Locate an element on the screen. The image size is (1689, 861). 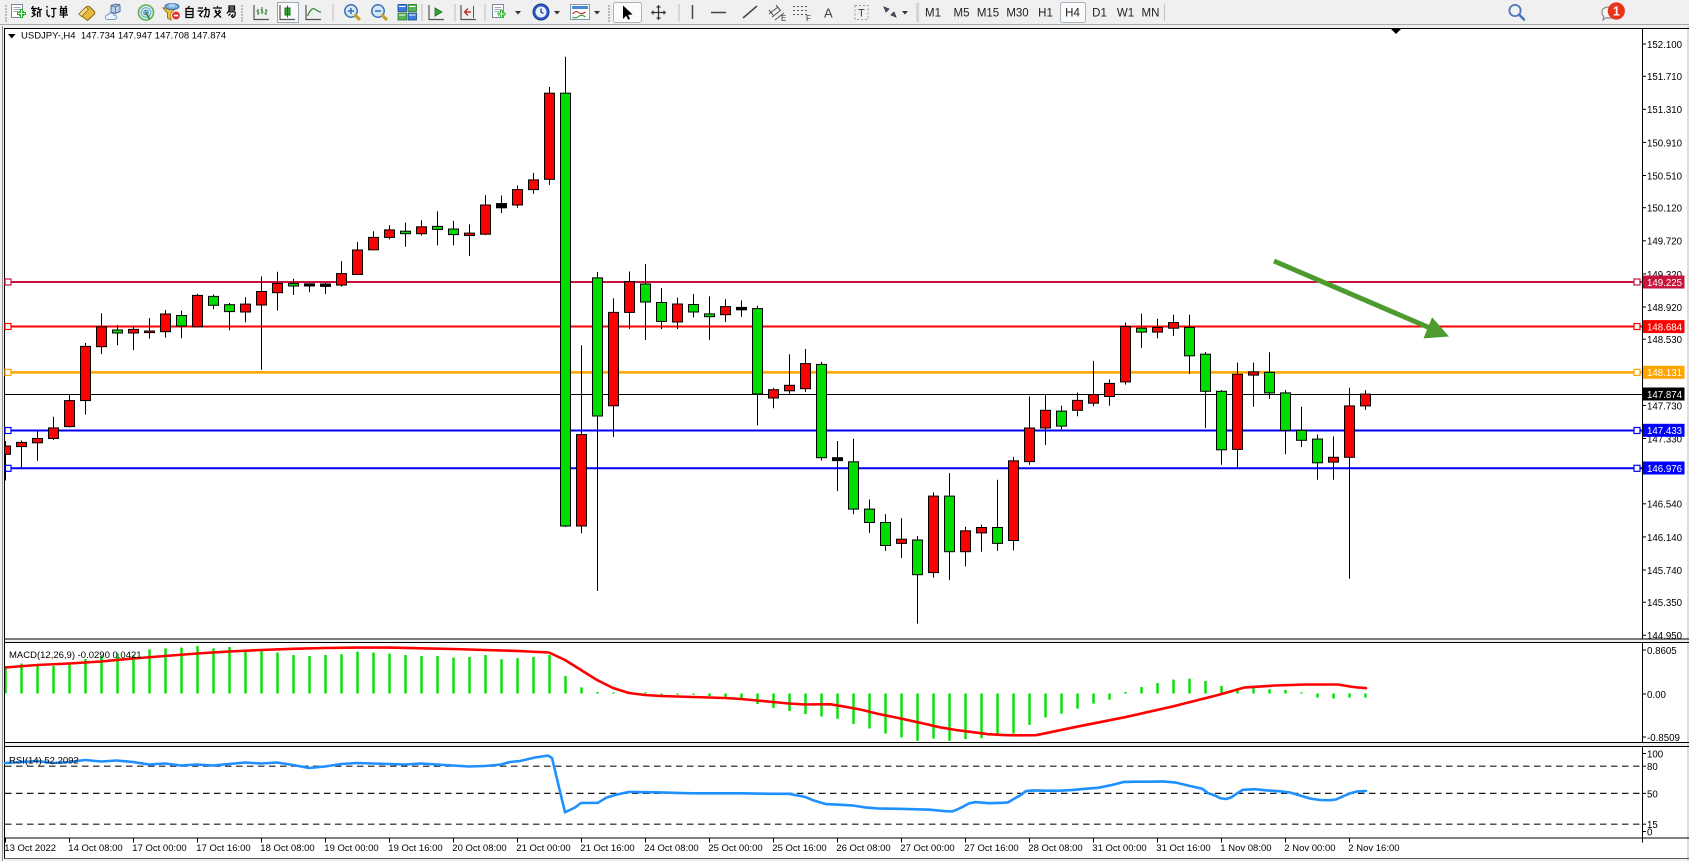
svg-text: E is located at coordinates (783, 18).